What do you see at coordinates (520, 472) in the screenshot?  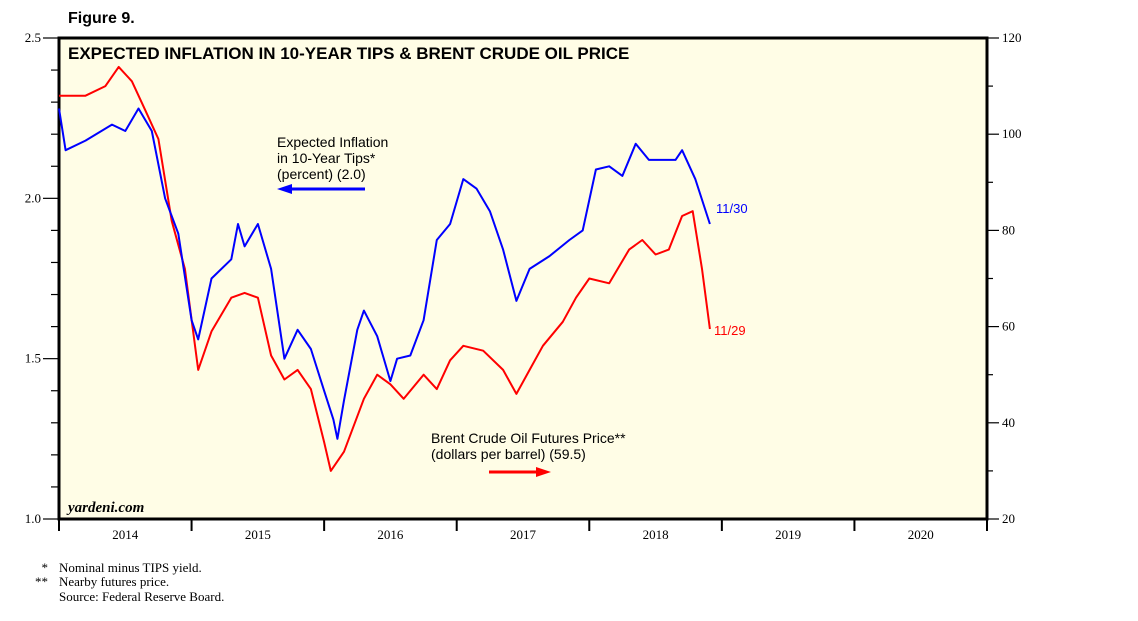 I see `oil-arrow-icon` at bounding box center [520, 472].